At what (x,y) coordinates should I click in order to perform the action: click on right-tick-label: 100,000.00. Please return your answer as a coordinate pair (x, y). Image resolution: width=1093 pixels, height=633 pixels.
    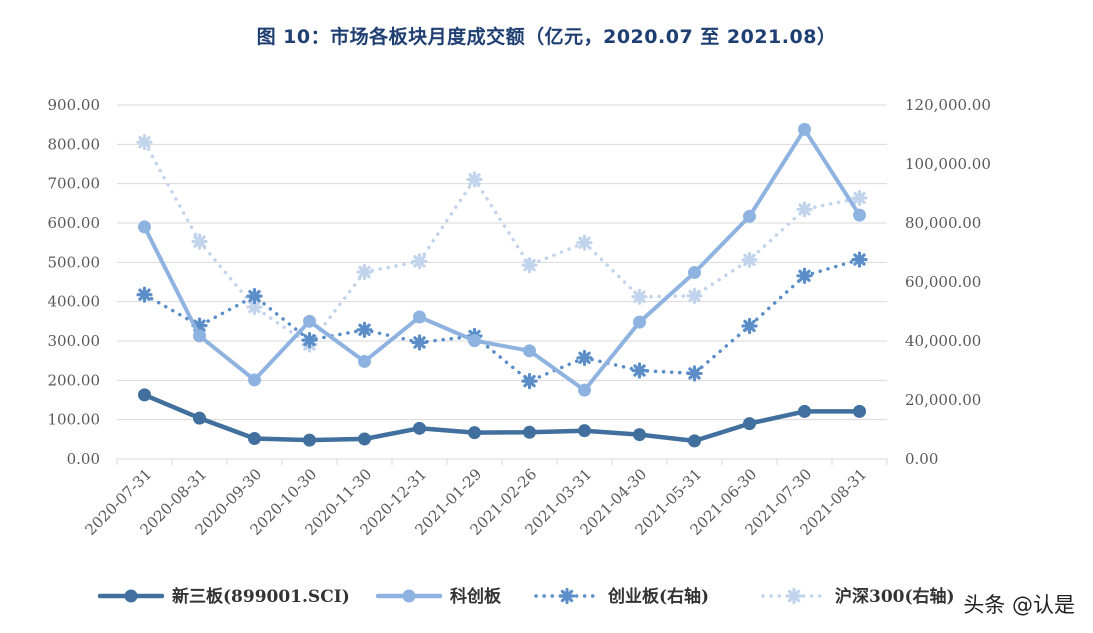
    Looking at the image, I should click on (948, 164).